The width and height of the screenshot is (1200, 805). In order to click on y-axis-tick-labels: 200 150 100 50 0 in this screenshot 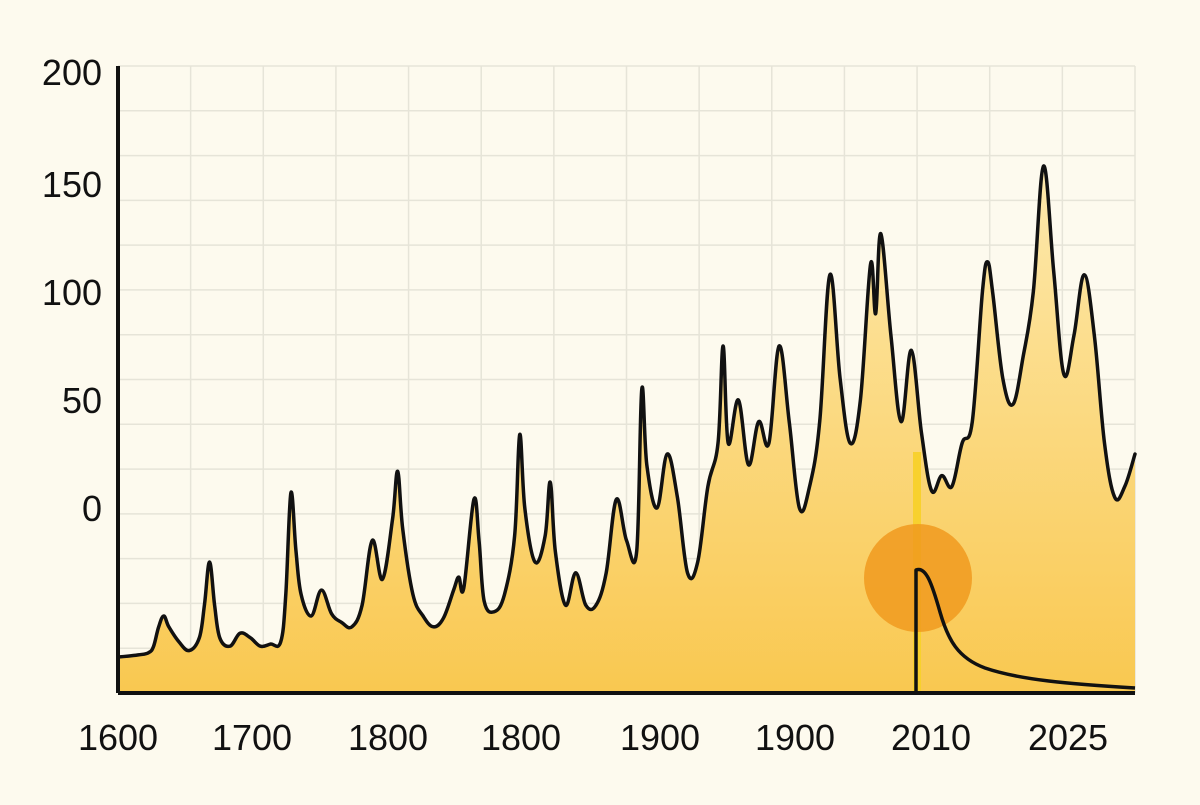, I will do `click(72, 290)`.